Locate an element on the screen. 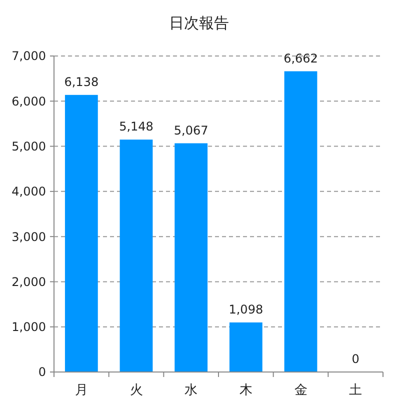 The width and height of the screenshot is (398, 414). data-label: 5,067 is located at coordinates (191, 130).